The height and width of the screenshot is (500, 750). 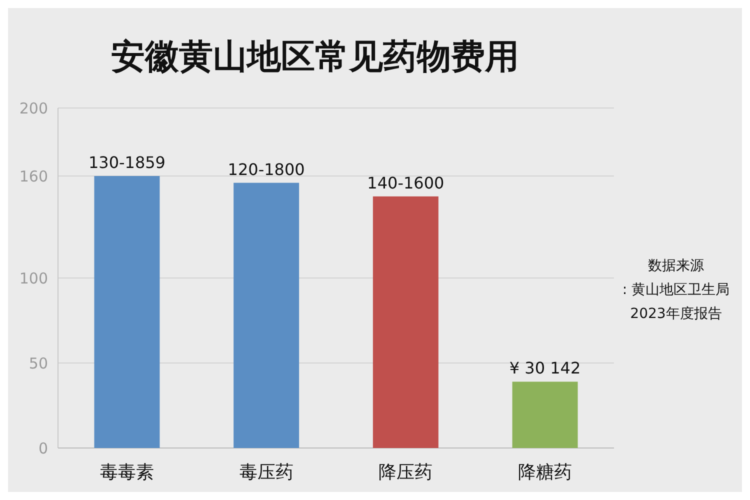 What do you see at coordinates (545, 472) in the screenshot?
I see `x-tick-label: 降糖药` at bounding box center [545, 472].